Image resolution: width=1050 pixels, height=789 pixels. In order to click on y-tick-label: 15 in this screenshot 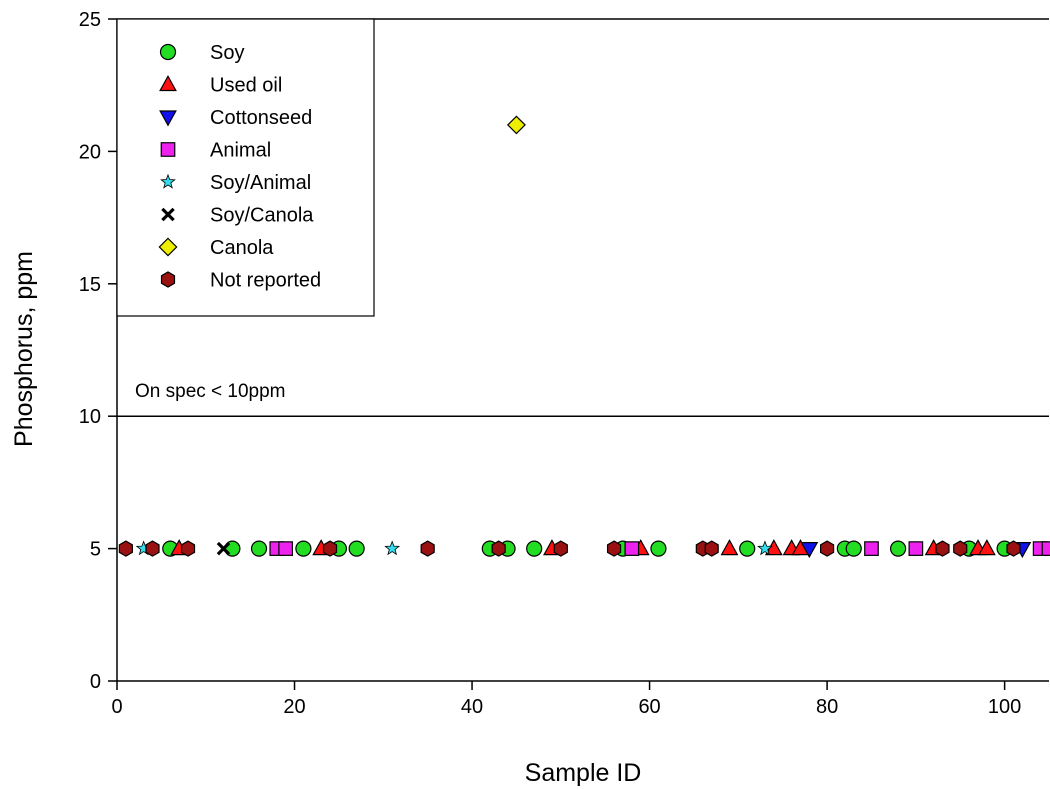, I will do `click(90, 285)`.